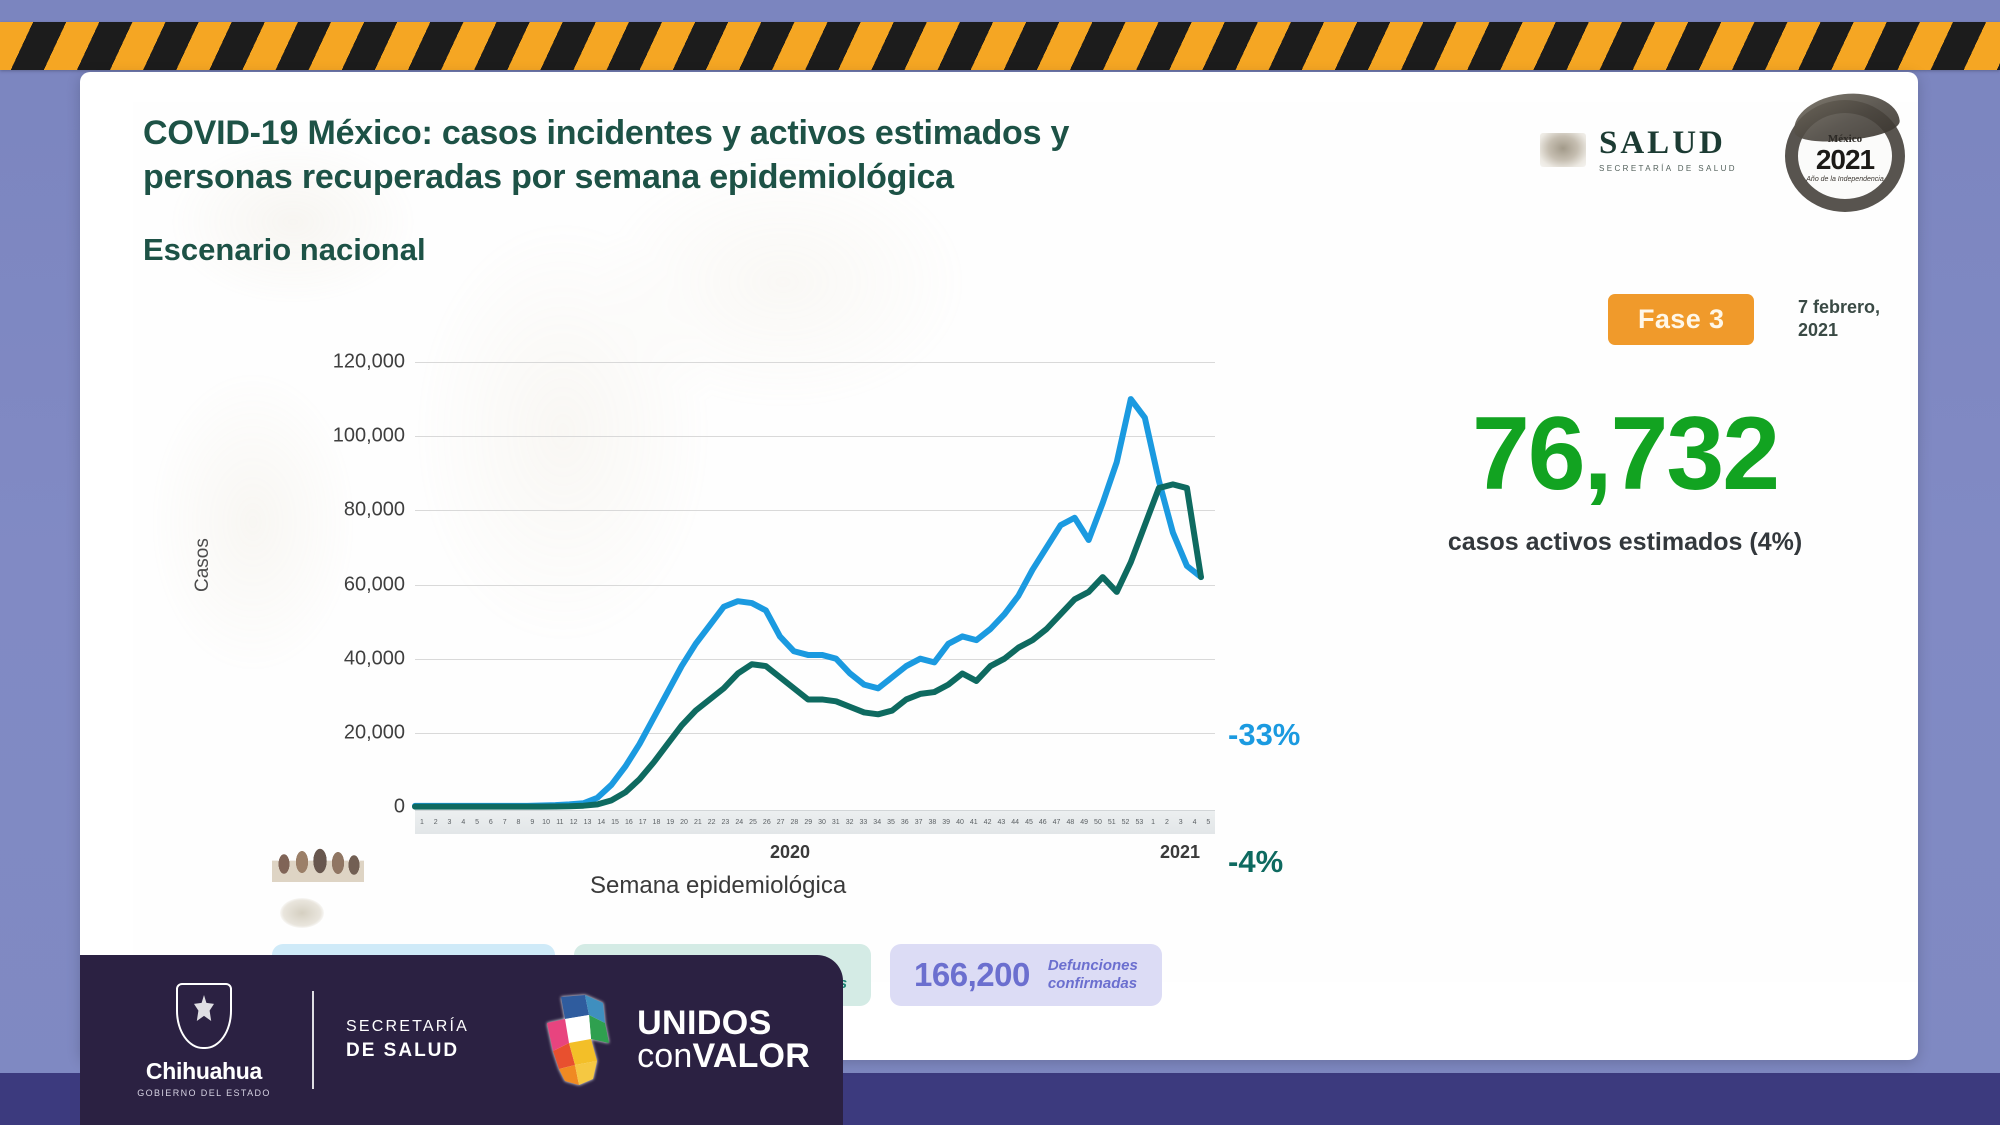 This screenshot has height=1125, width=2000. I want to click on chart-y-tick: 100,000, so click(368, 435).